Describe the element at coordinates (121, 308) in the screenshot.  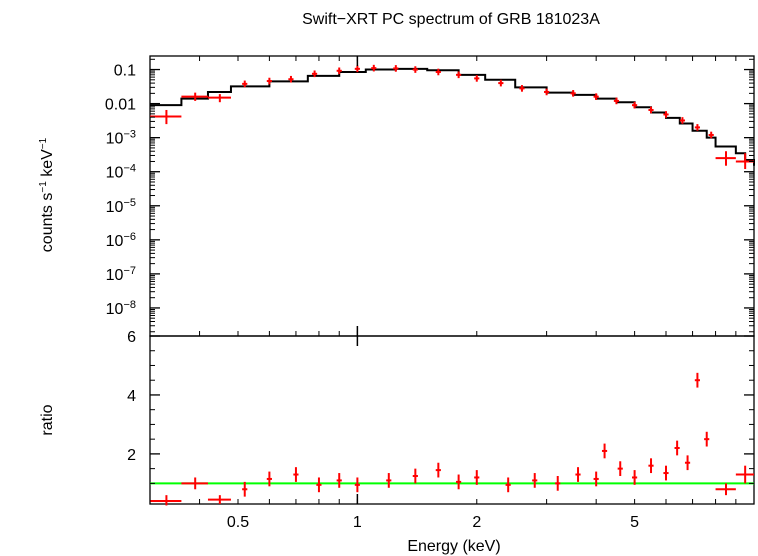
I see `y-tick-label: 10⁻⁸` at that location.